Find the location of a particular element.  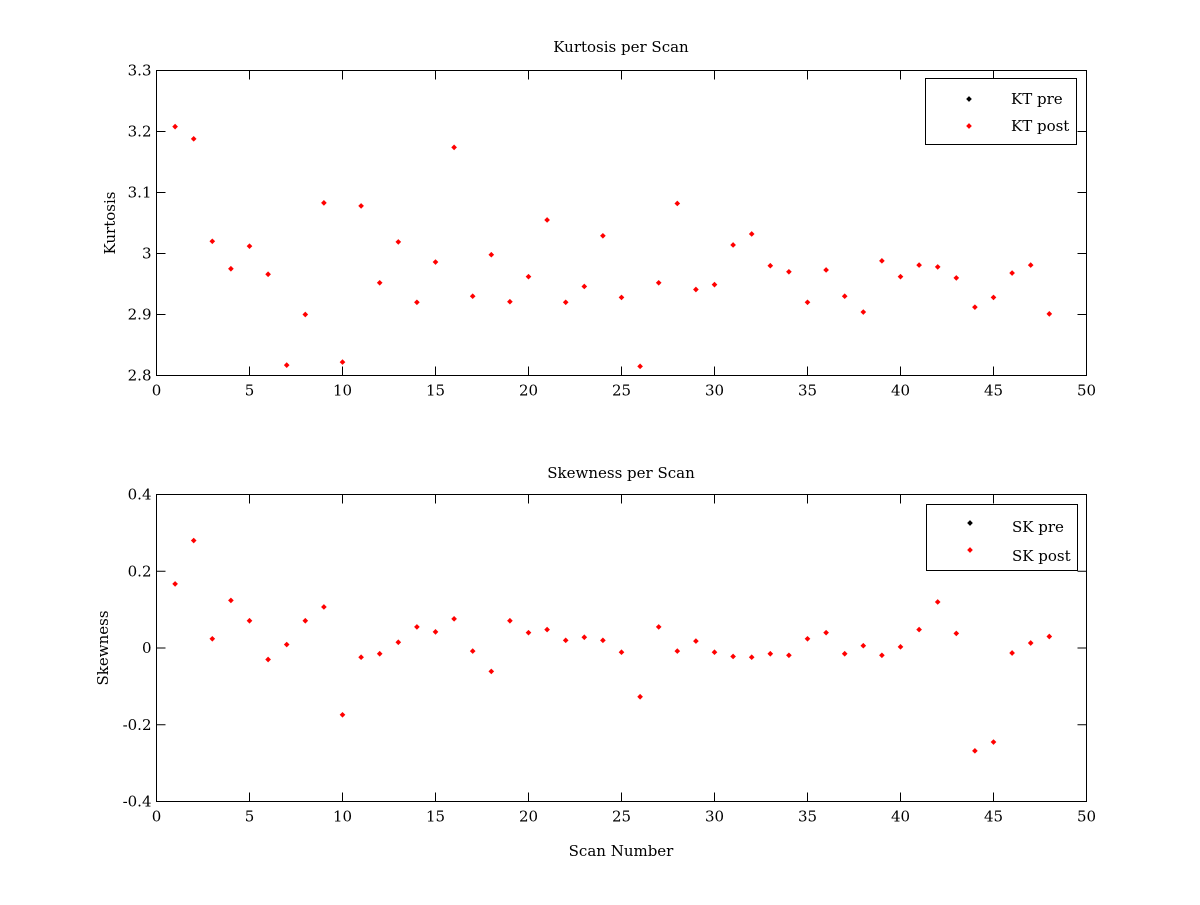

kurtosis-title: Kurtosis per Scan is located at coordinates (621, 47).